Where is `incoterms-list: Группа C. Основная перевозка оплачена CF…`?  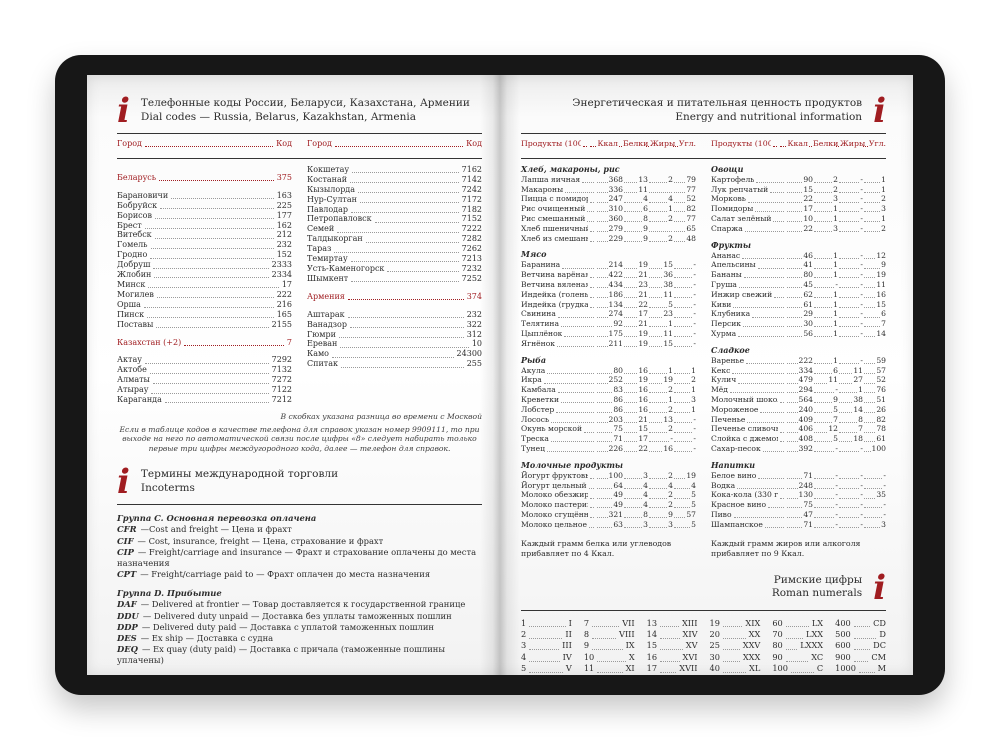
incoterms-list: Группа C. Основная перевозка оплачена CF… is located at coordinates (299, 594).